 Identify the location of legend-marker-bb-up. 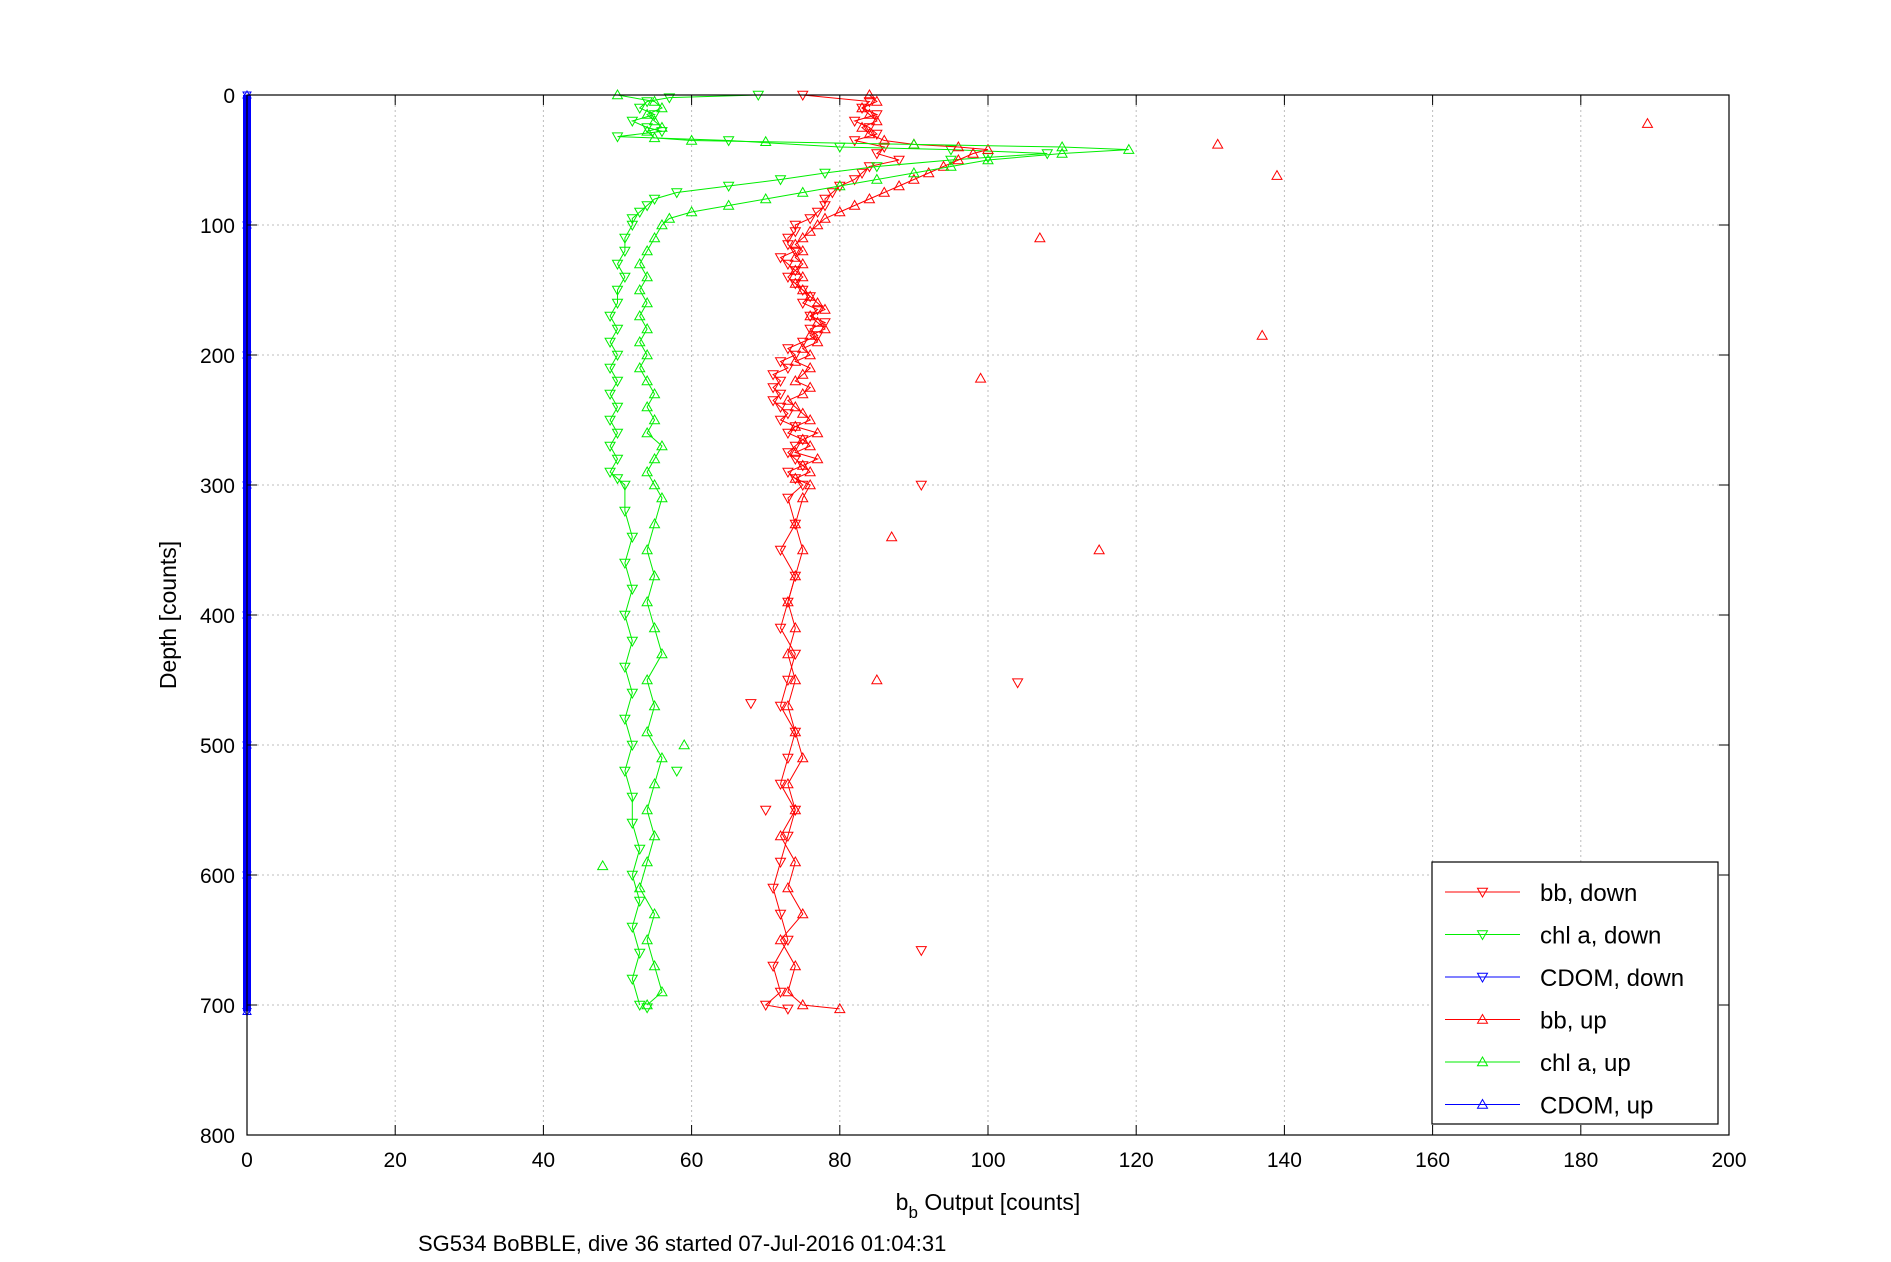
(1482, 1018).